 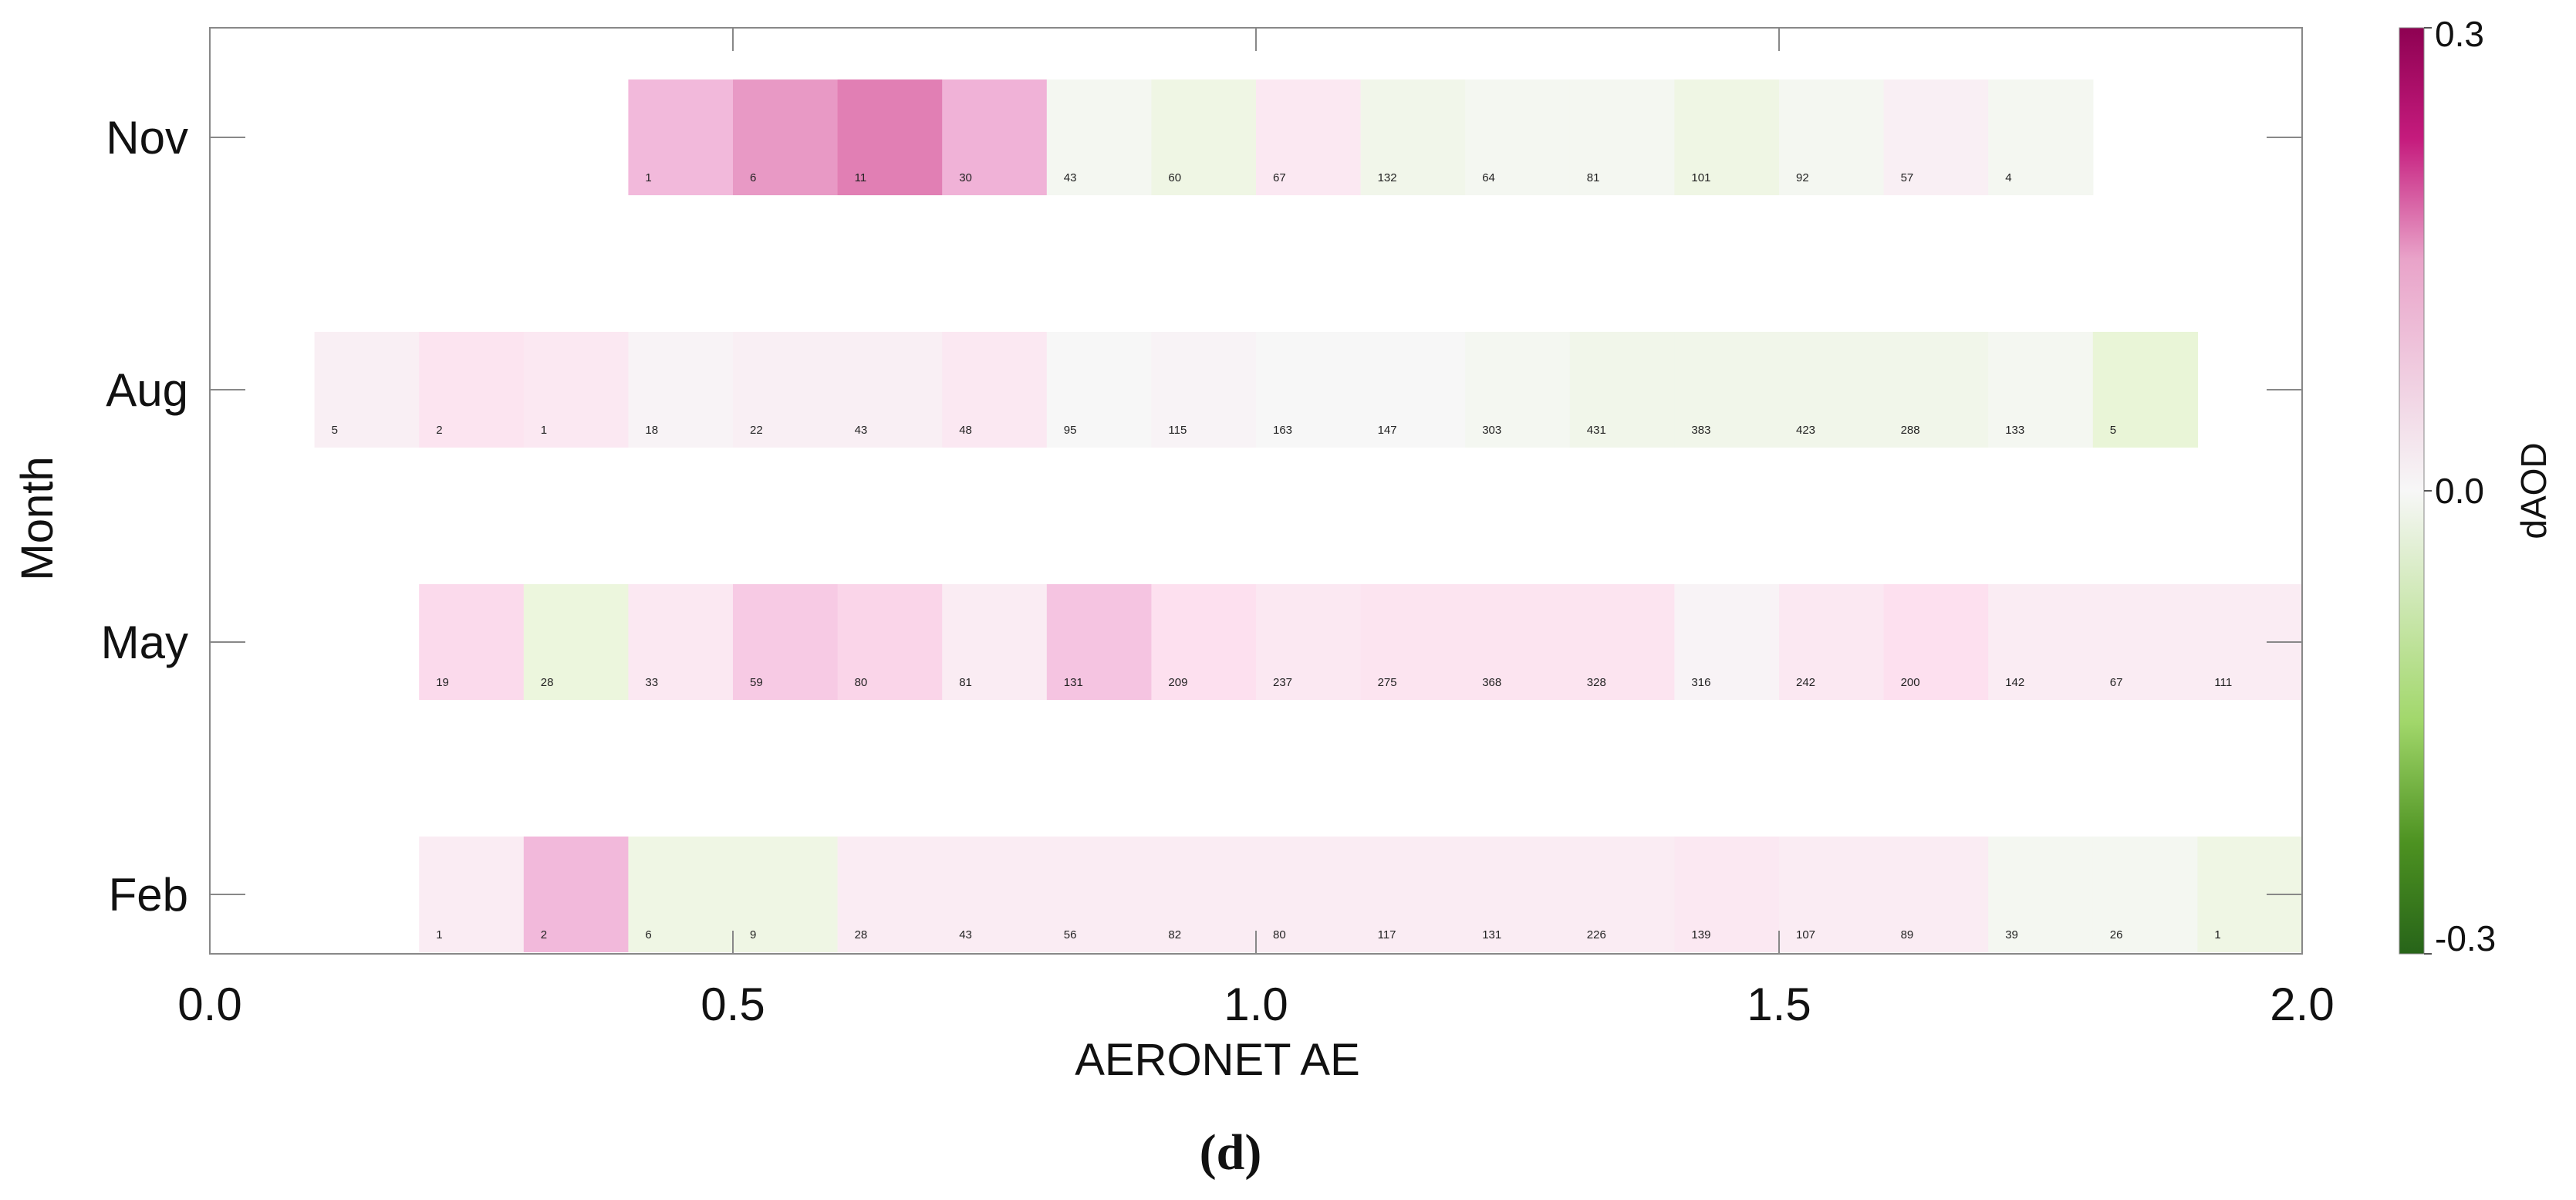 I want to click on y-tick-label: Aug, so click(x=147, y=390).